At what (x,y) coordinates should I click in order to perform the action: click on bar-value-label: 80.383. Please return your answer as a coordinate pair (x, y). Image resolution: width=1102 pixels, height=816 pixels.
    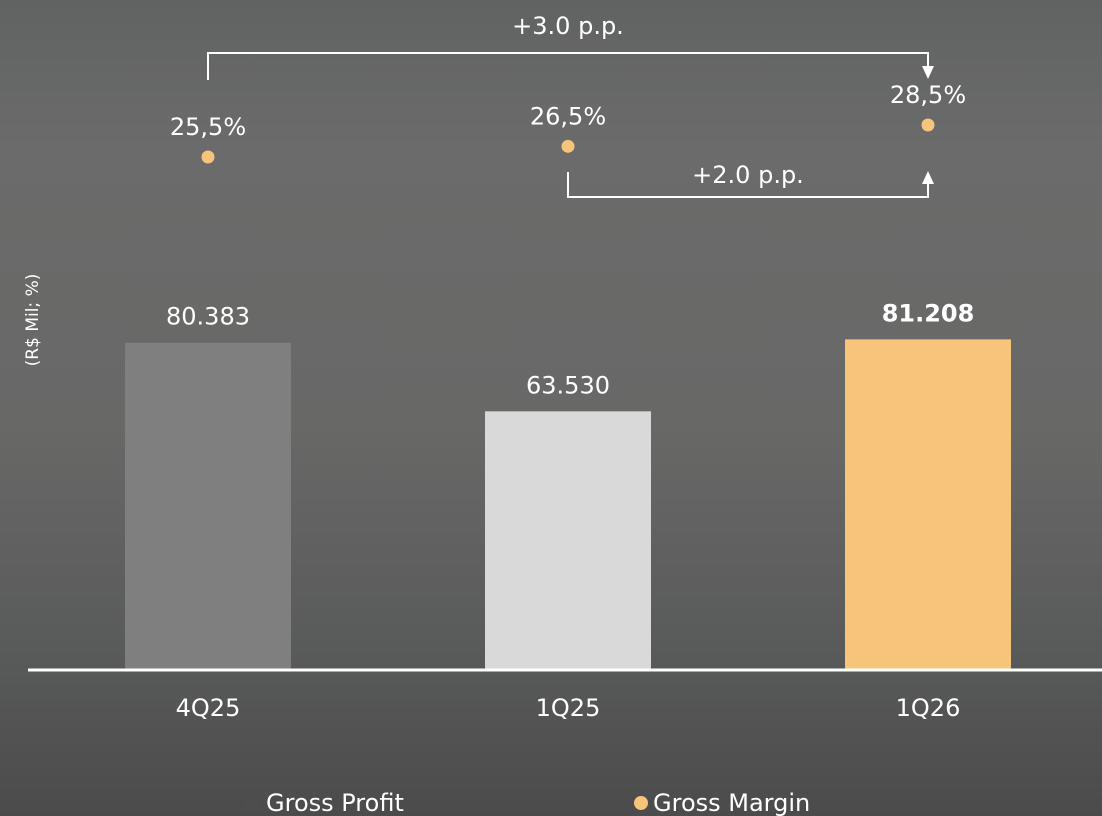
    Looking at the image, I should click on (208, 317).